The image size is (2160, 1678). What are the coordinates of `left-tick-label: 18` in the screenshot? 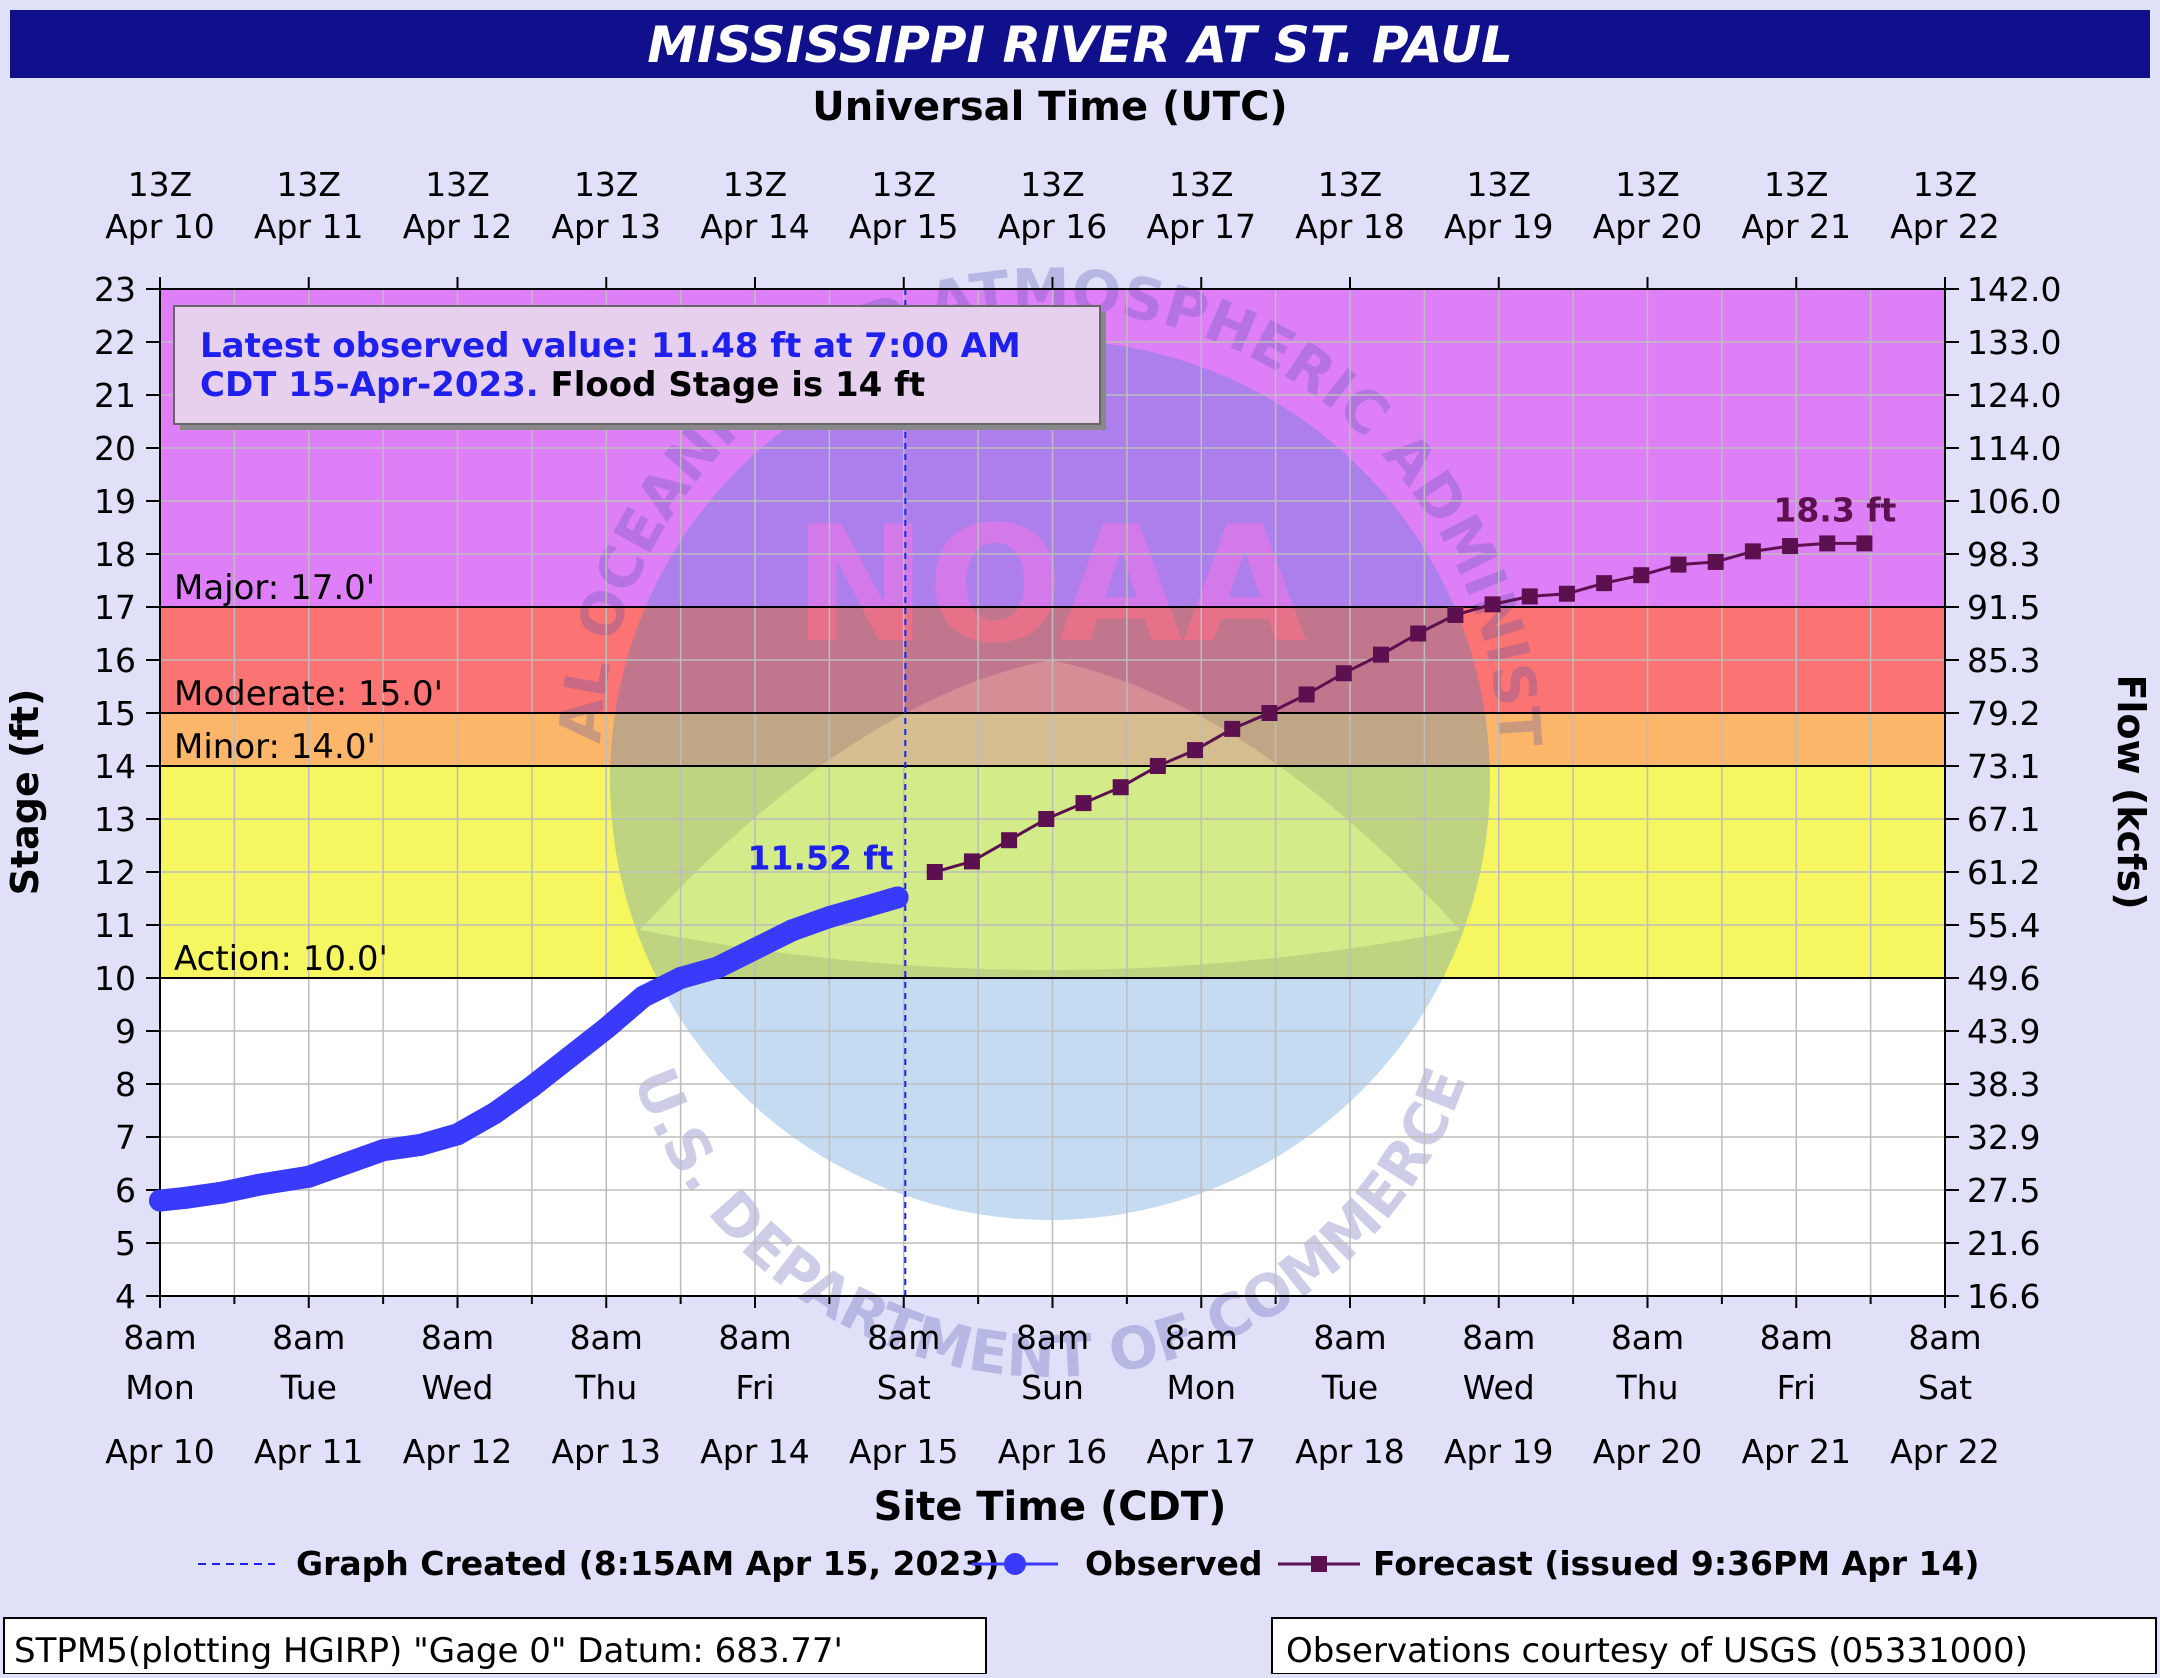 It's located at (115, 554).